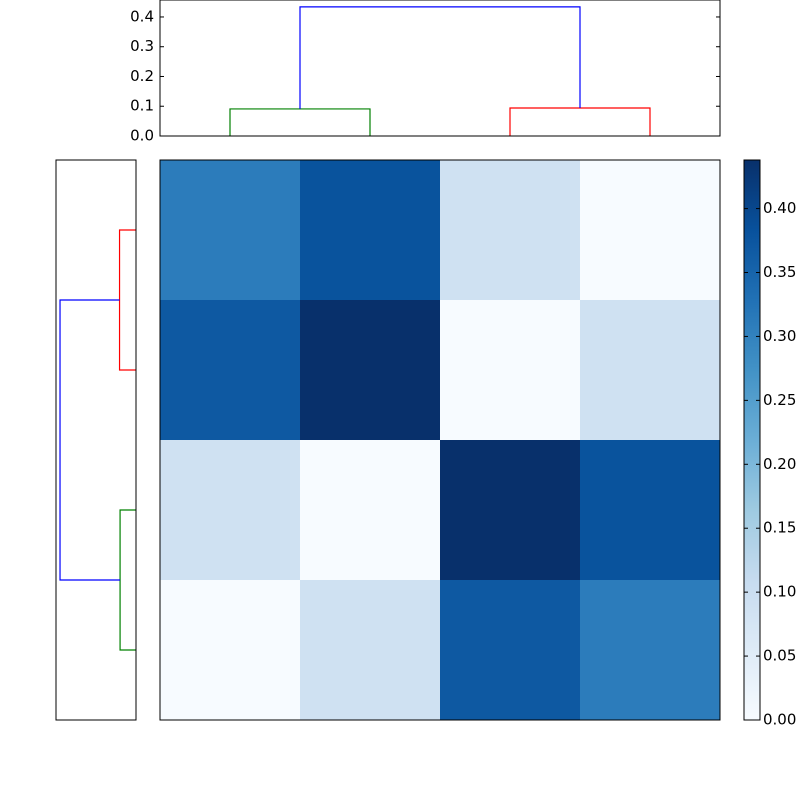  What do you see at coordinates (142, 46) in the screenshot?
I see `y-tick-label: 0.3` at bounding box center [142, 46].